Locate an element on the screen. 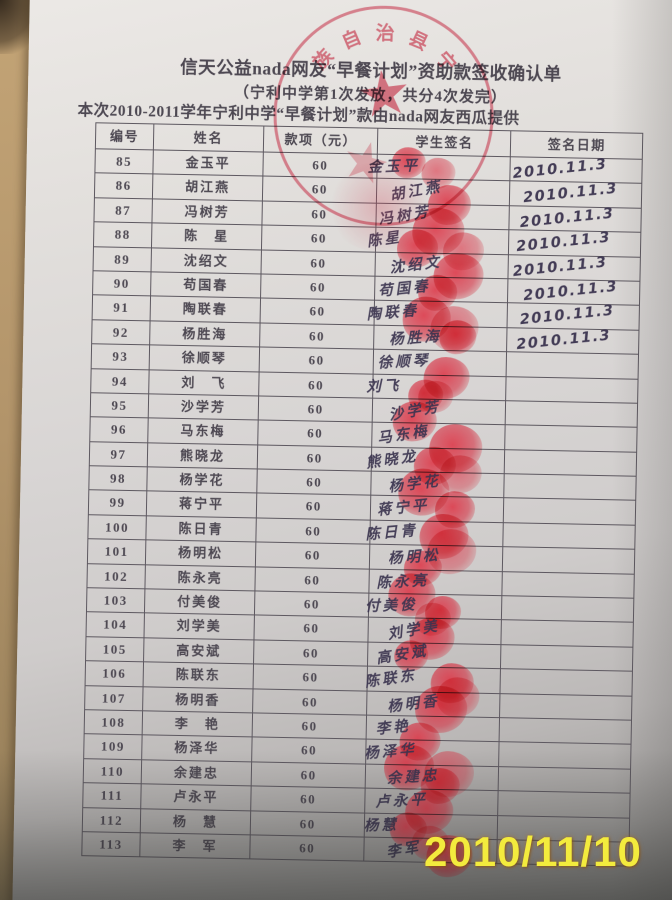 The width and height of the screenshot is (672, 900). signature-cell: 杨明香 is located at coordinates (434, 709).